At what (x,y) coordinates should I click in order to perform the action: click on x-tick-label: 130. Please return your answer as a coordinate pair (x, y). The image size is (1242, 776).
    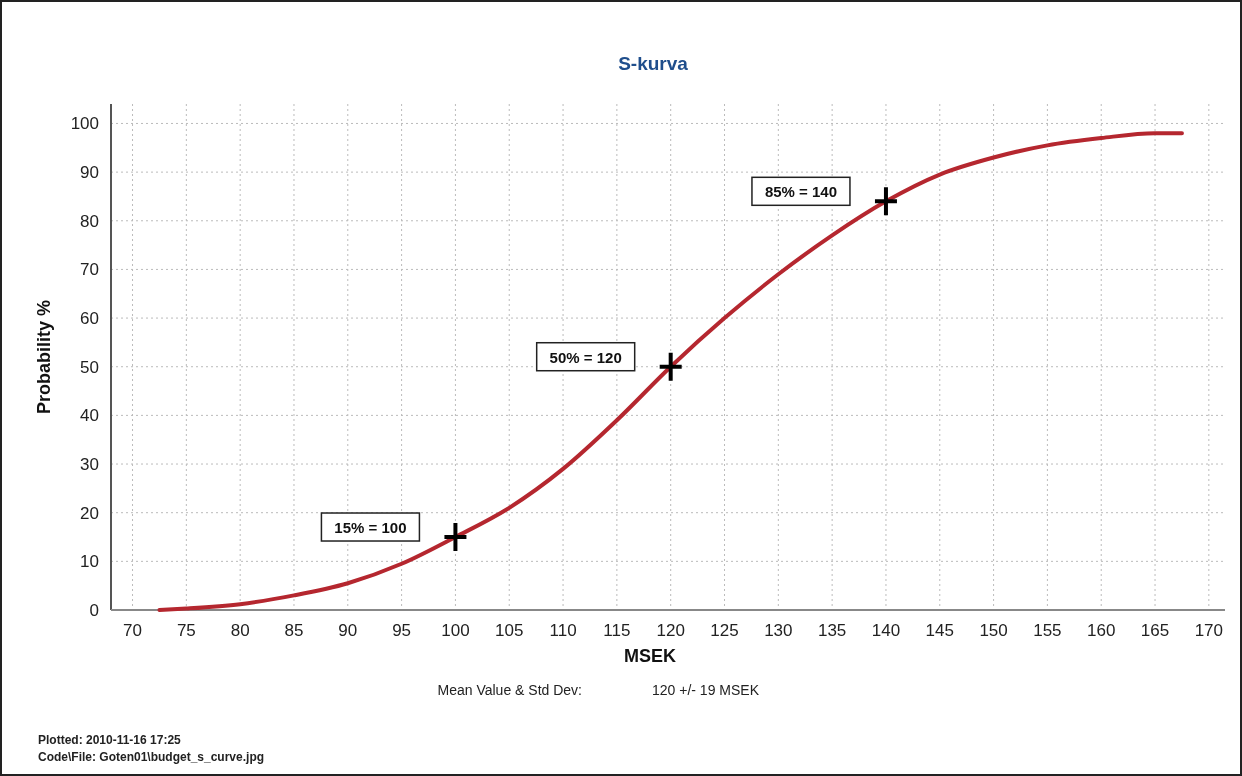
    Looking at the image, I should click on (778, 630).